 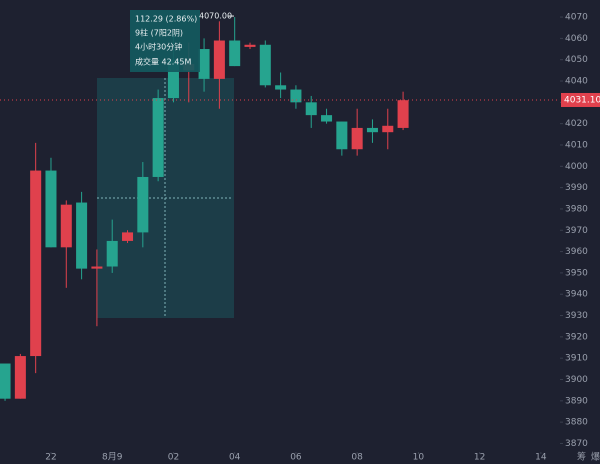 I want to click on tooltip-bars: 9柱 (7阳2阴), so click(x=159, y=33).